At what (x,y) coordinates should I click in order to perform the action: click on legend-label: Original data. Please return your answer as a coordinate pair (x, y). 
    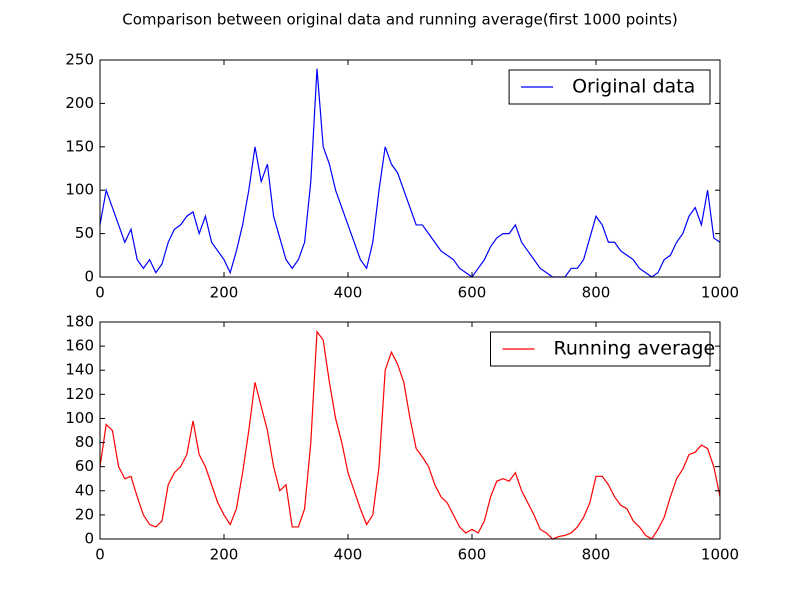
    Looking at the image, I should click on (633, 87).